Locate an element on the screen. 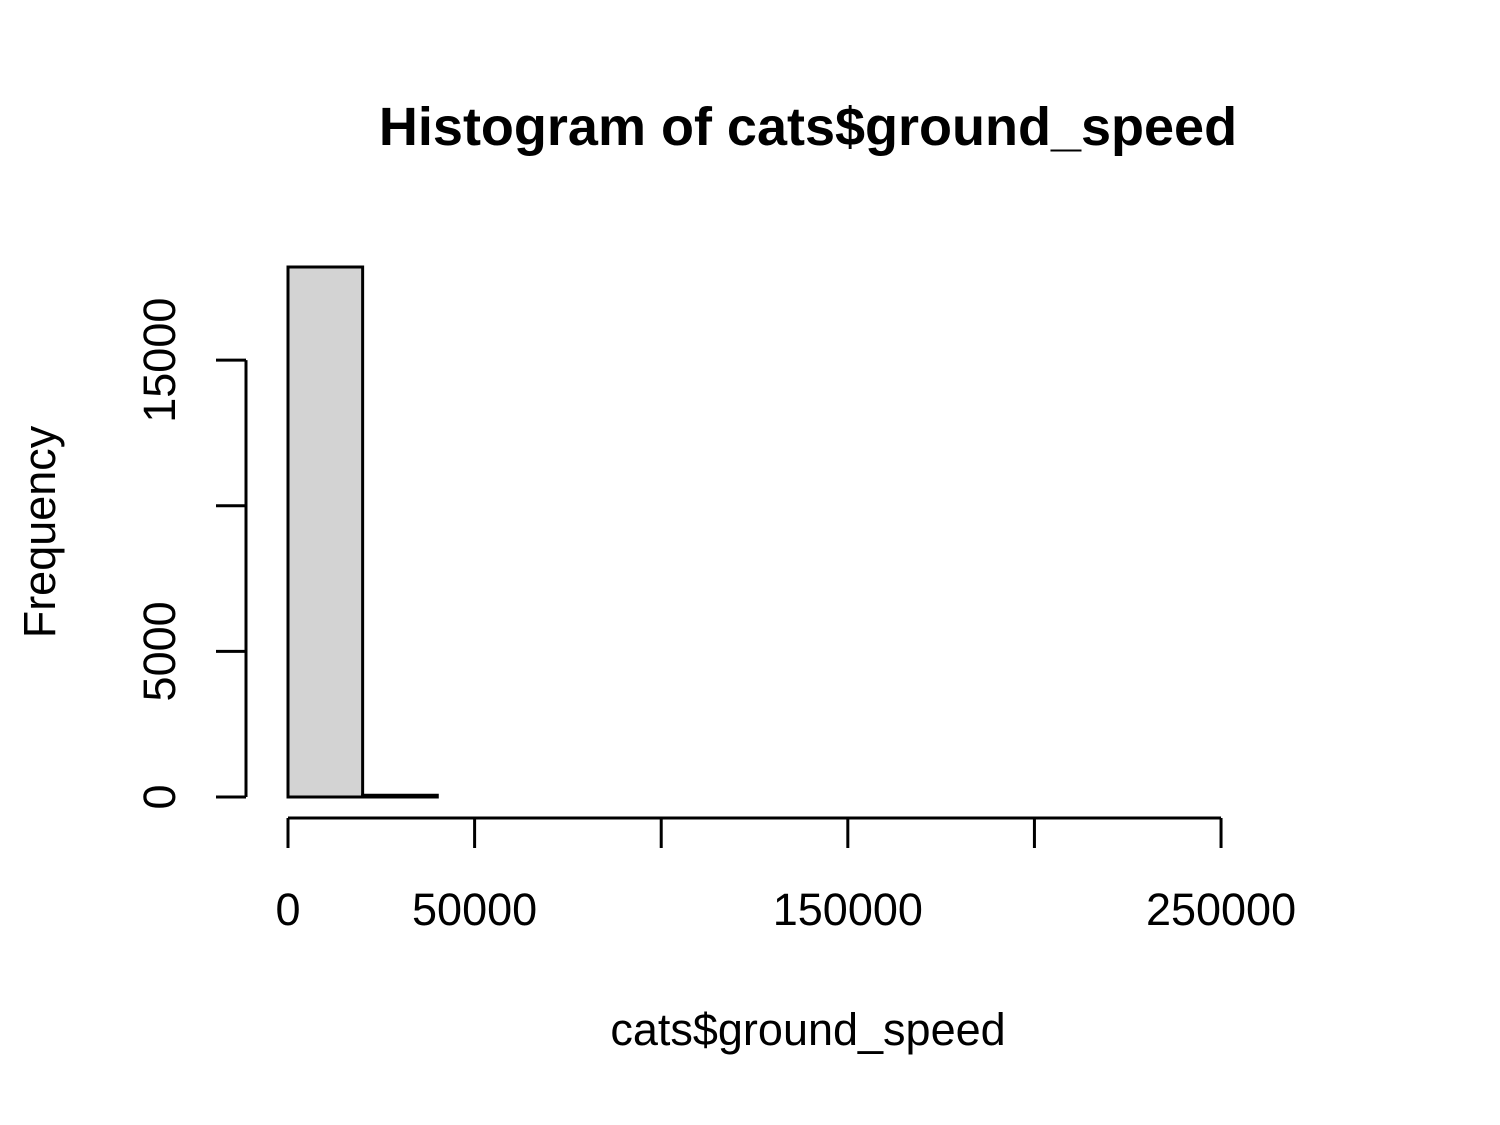 The height and width of the screenshot is (1125, 1500). x-tick-label: 50000 is located at coordinates (474, 909).